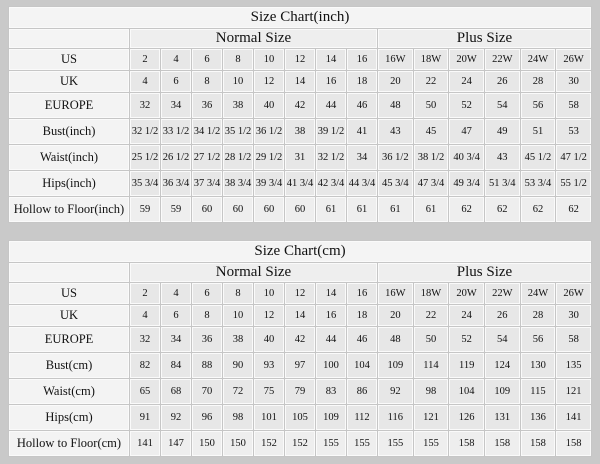  Describe the element at coordinates (502, 339) in the screenshot. I see `size-cell: 54` at that location.